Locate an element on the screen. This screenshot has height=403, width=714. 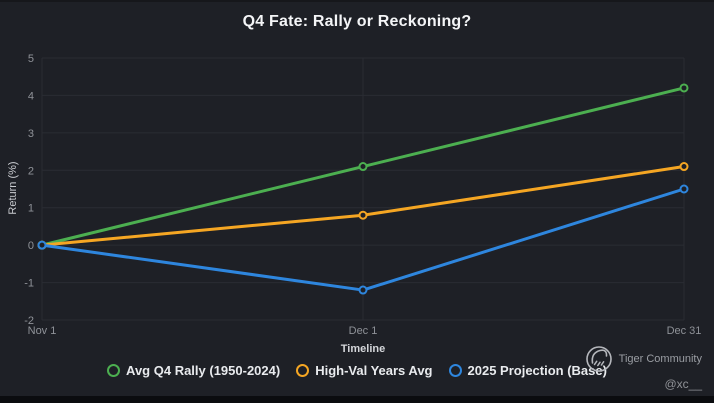
watermark-community-label: Tiger Community is located at coordinates (660, 359).